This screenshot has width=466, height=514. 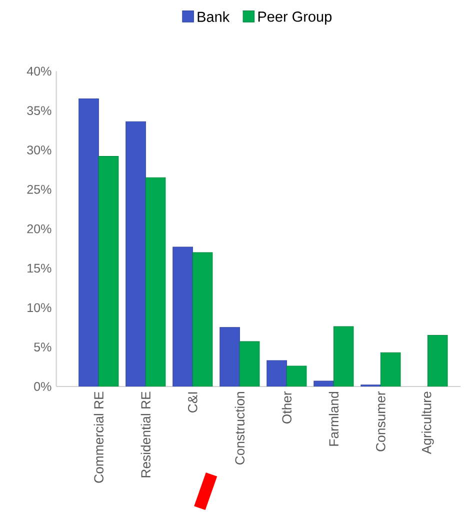 What do you see at coordinates (43, 347) in the screenshot?
I see `y-tick-label: 5%` at bounding box center [43, 347].